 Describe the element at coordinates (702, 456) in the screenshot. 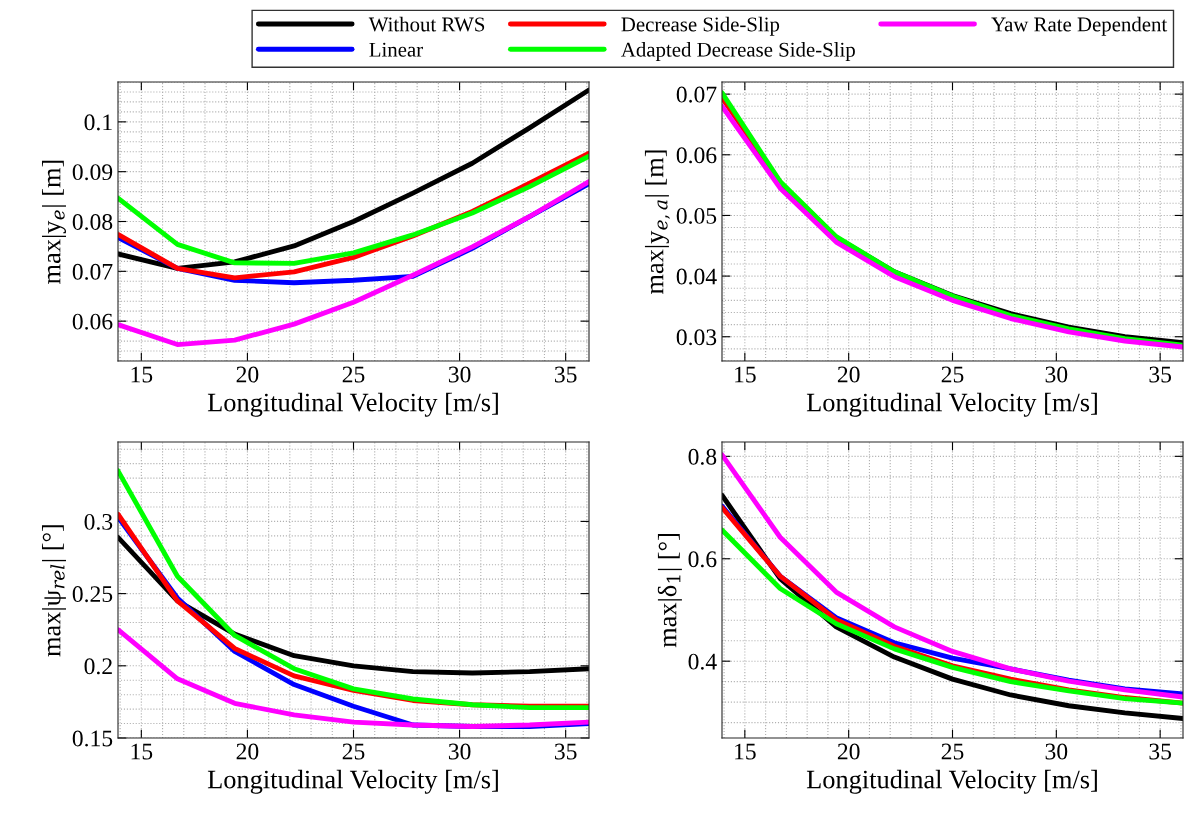

I see `y-tick-label: 0.8` at that location.